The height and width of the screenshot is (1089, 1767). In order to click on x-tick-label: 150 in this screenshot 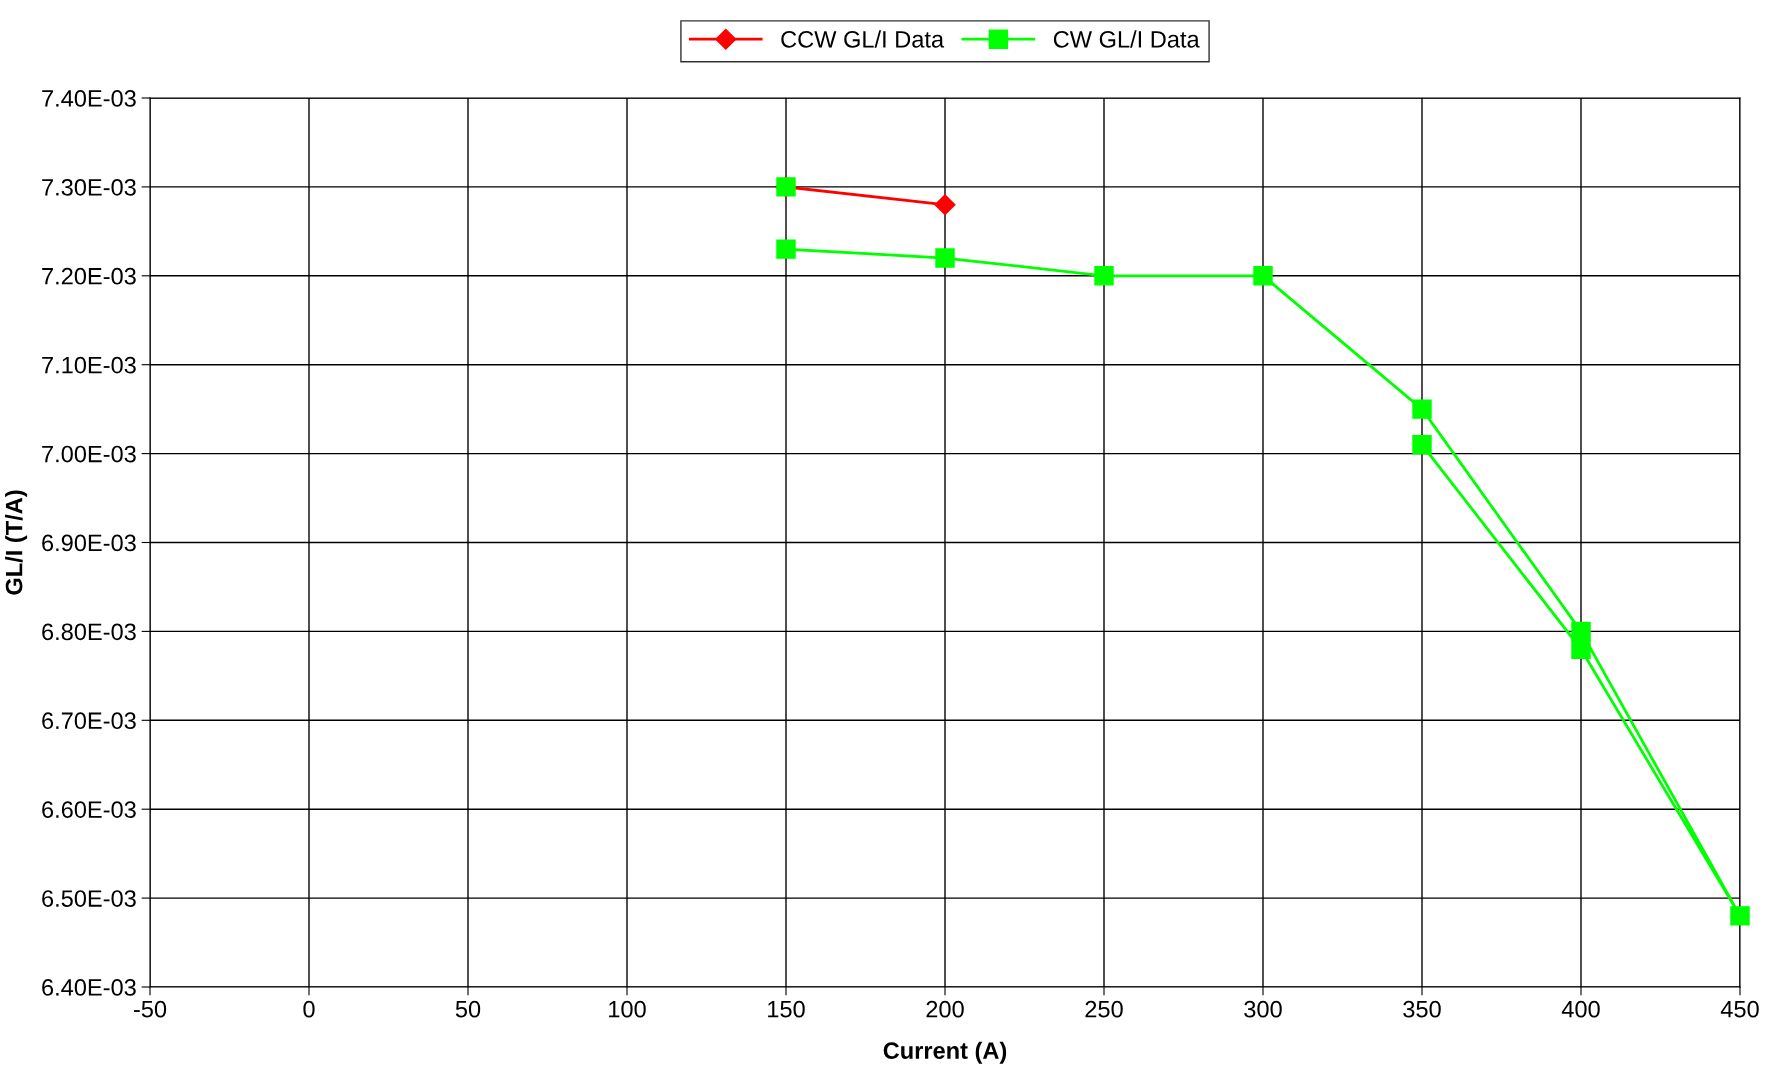, I will do `click(786, 1009)`.